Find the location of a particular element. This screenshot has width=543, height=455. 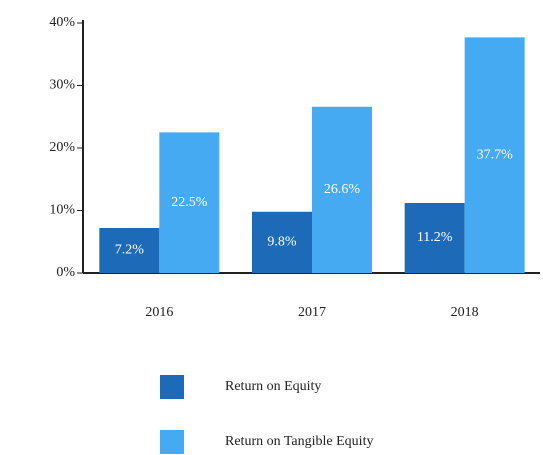

value-label: 11.2% is located at coordinates (435, 237).